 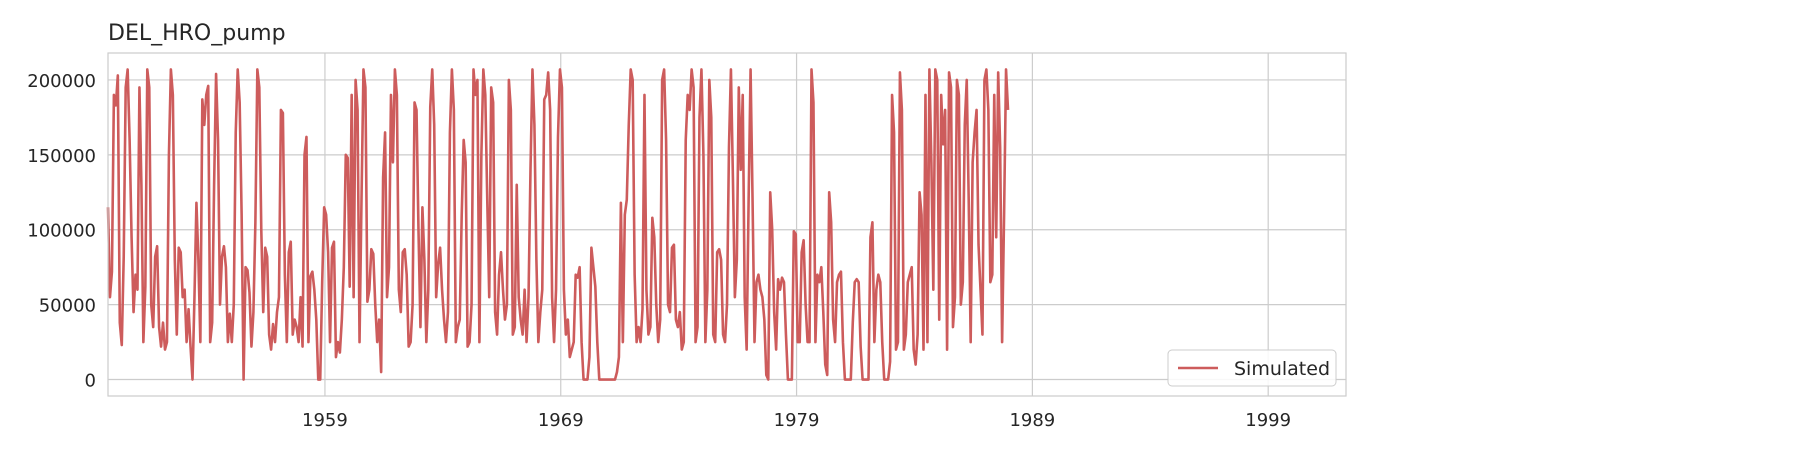 I want to click on x-axis: 1959 1969 1979 1989 1999, so click(x=796, y=420).